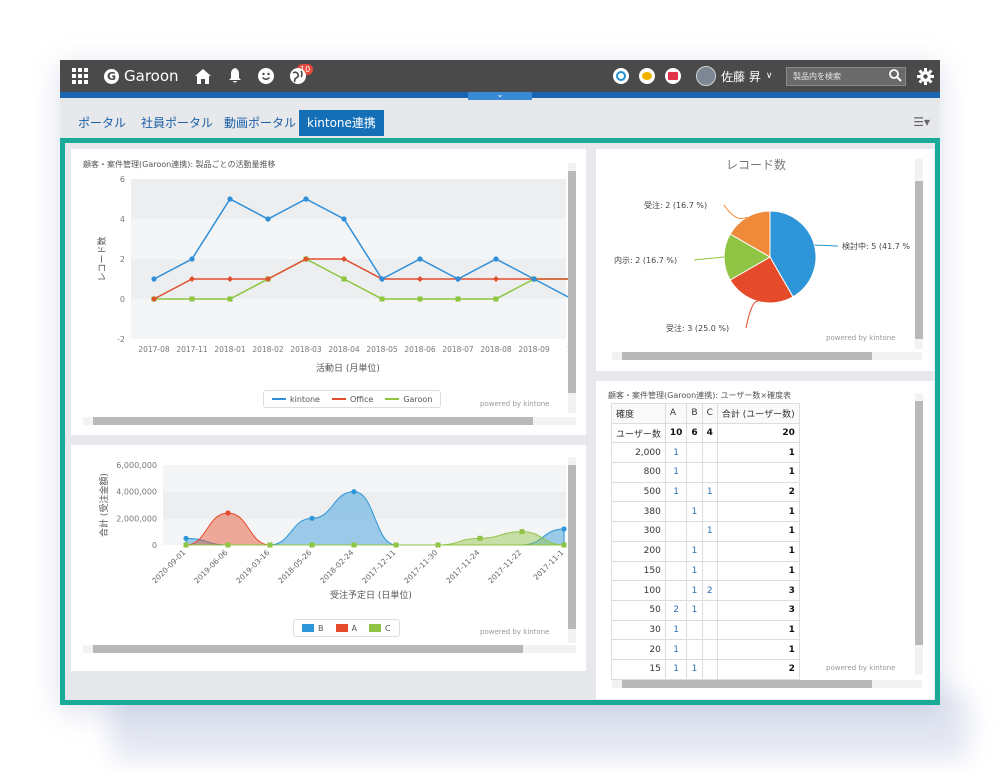 The image size is (1000, 772). What do you see at coordinates (638, 472) in the screenshot?
I see `row-label: 800` at bounding box center [638, 472].